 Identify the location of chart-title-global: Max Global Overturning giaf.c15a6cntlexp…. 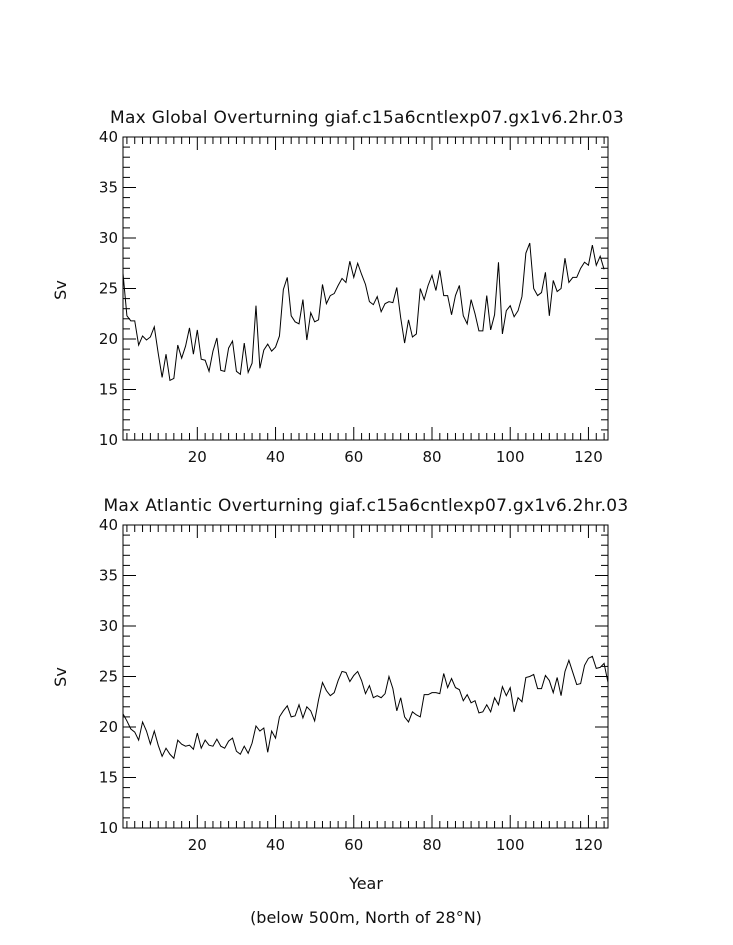
(367, 118).